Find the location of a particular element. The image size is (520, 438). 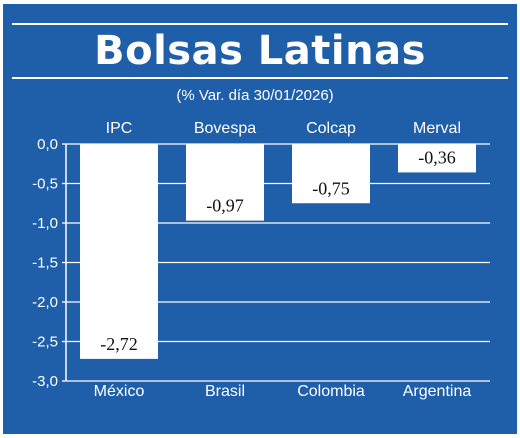

y-tick-label: -1,0 is located at coordinates (45, 223).